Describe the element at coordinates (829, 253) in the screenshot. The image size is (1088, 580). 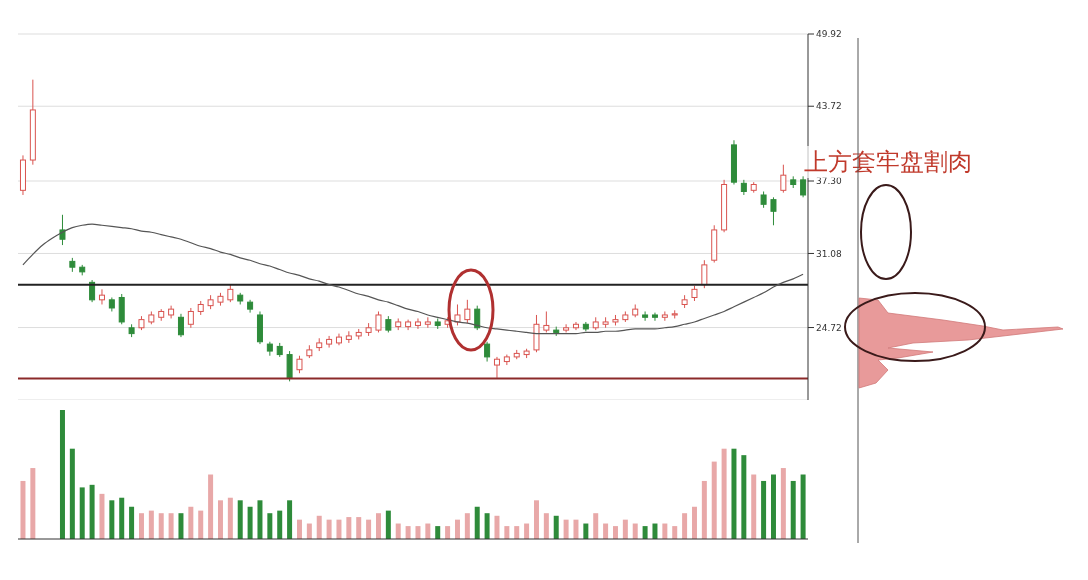
I see `y-tick-label: 31.08` at that location.